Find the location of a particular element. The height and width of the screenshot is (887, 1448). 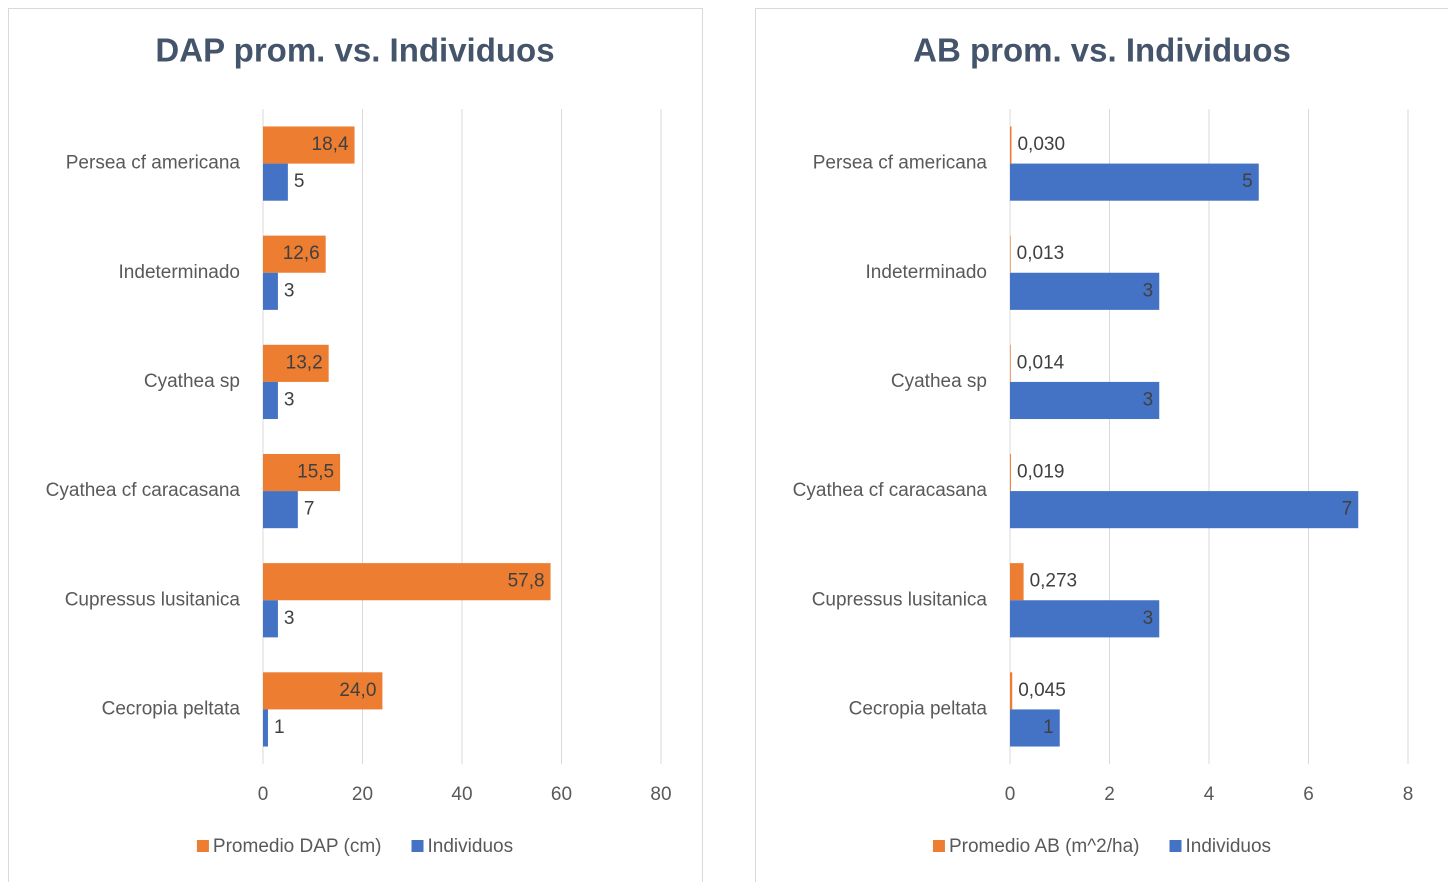

x-tick-label: 80 is located at coordinates (660, 794).